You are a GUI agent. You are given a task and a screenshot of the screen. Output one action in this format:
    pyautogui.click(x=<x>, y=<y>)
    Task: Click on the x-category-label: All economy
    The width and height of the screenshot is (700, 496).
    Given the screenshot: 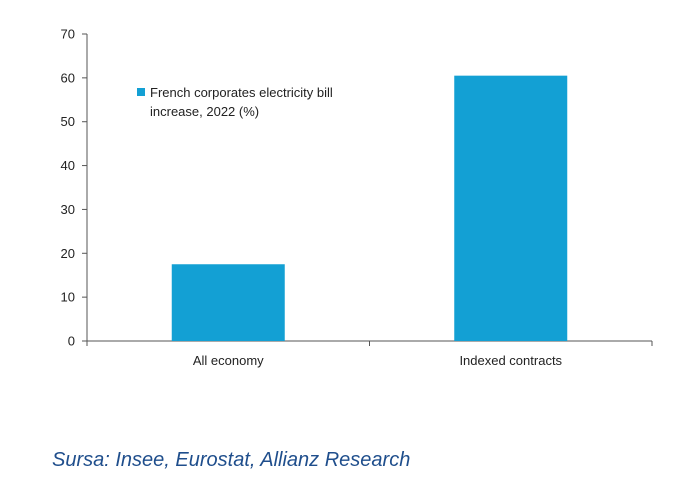 What is the action you would take?
    pyautogui.click(x=228, y=360)
    